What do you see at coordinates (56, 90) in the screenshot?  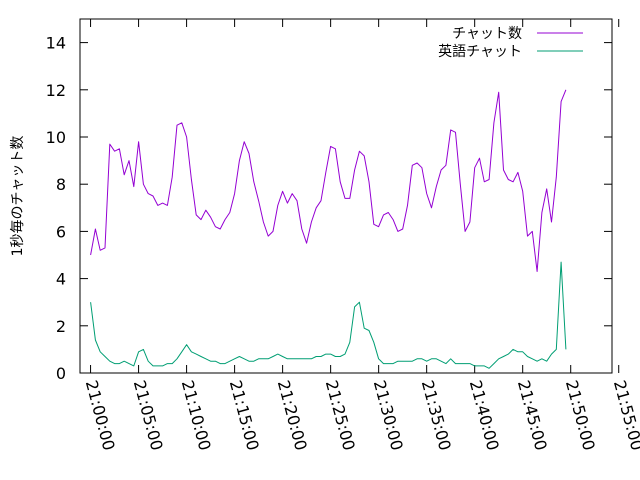 I see `y-tick-label: 12` at bounding box center [56, 90].